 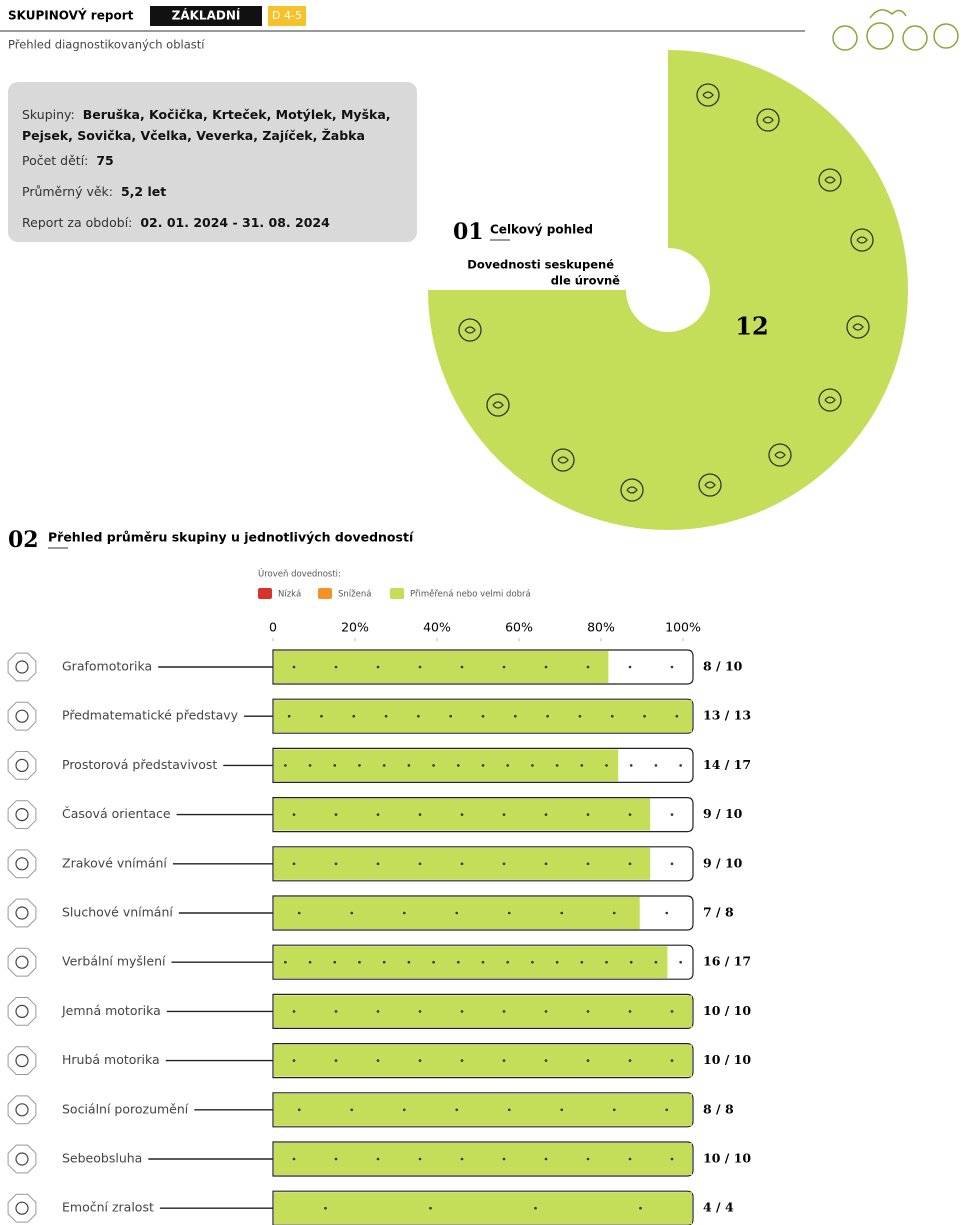 What do you see at coordinates (102, 1158) in the screenshot?
I see `row-label: Sebeobsluha` at bounding box center [102, 1158].